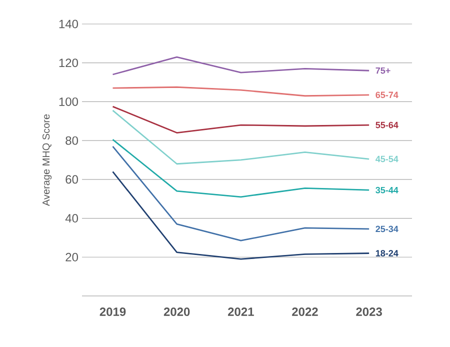 The width and height of the screenshot is (450, 347). What do you see at coordinates (177, 312) in the screenshot?
I see `x-tick-label: 2020` at bounding box center [177, 312].